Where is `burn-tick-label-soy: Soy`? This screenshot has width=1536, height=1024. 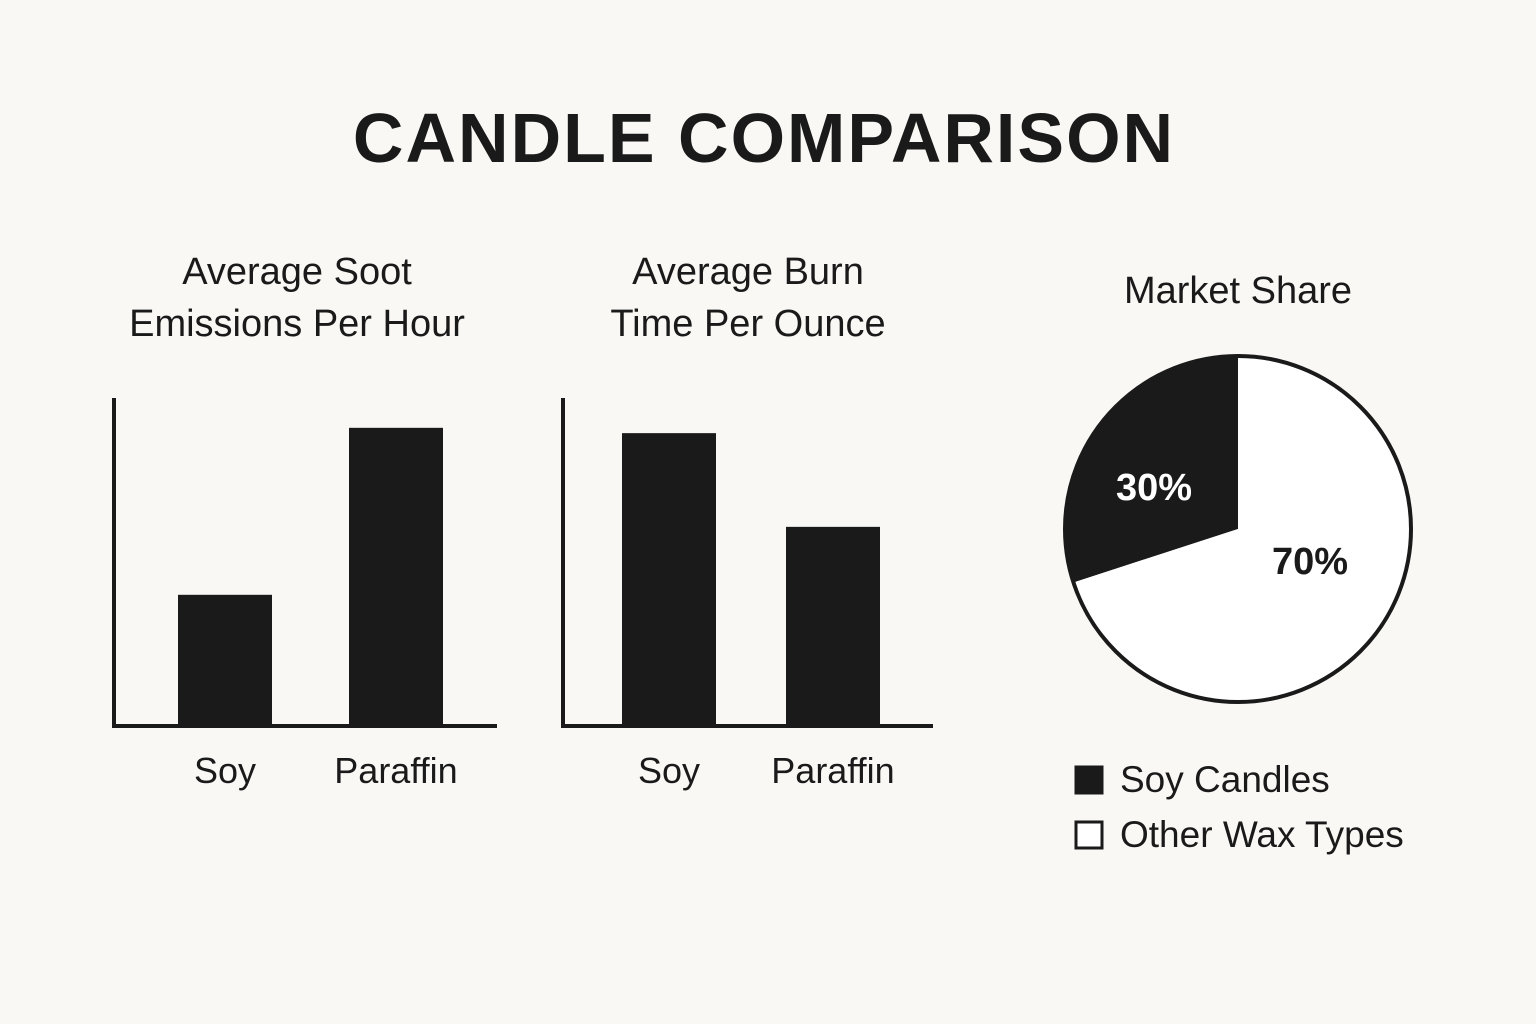
burn-tick-label-soy: Soy is located at coordinates (669, 770).